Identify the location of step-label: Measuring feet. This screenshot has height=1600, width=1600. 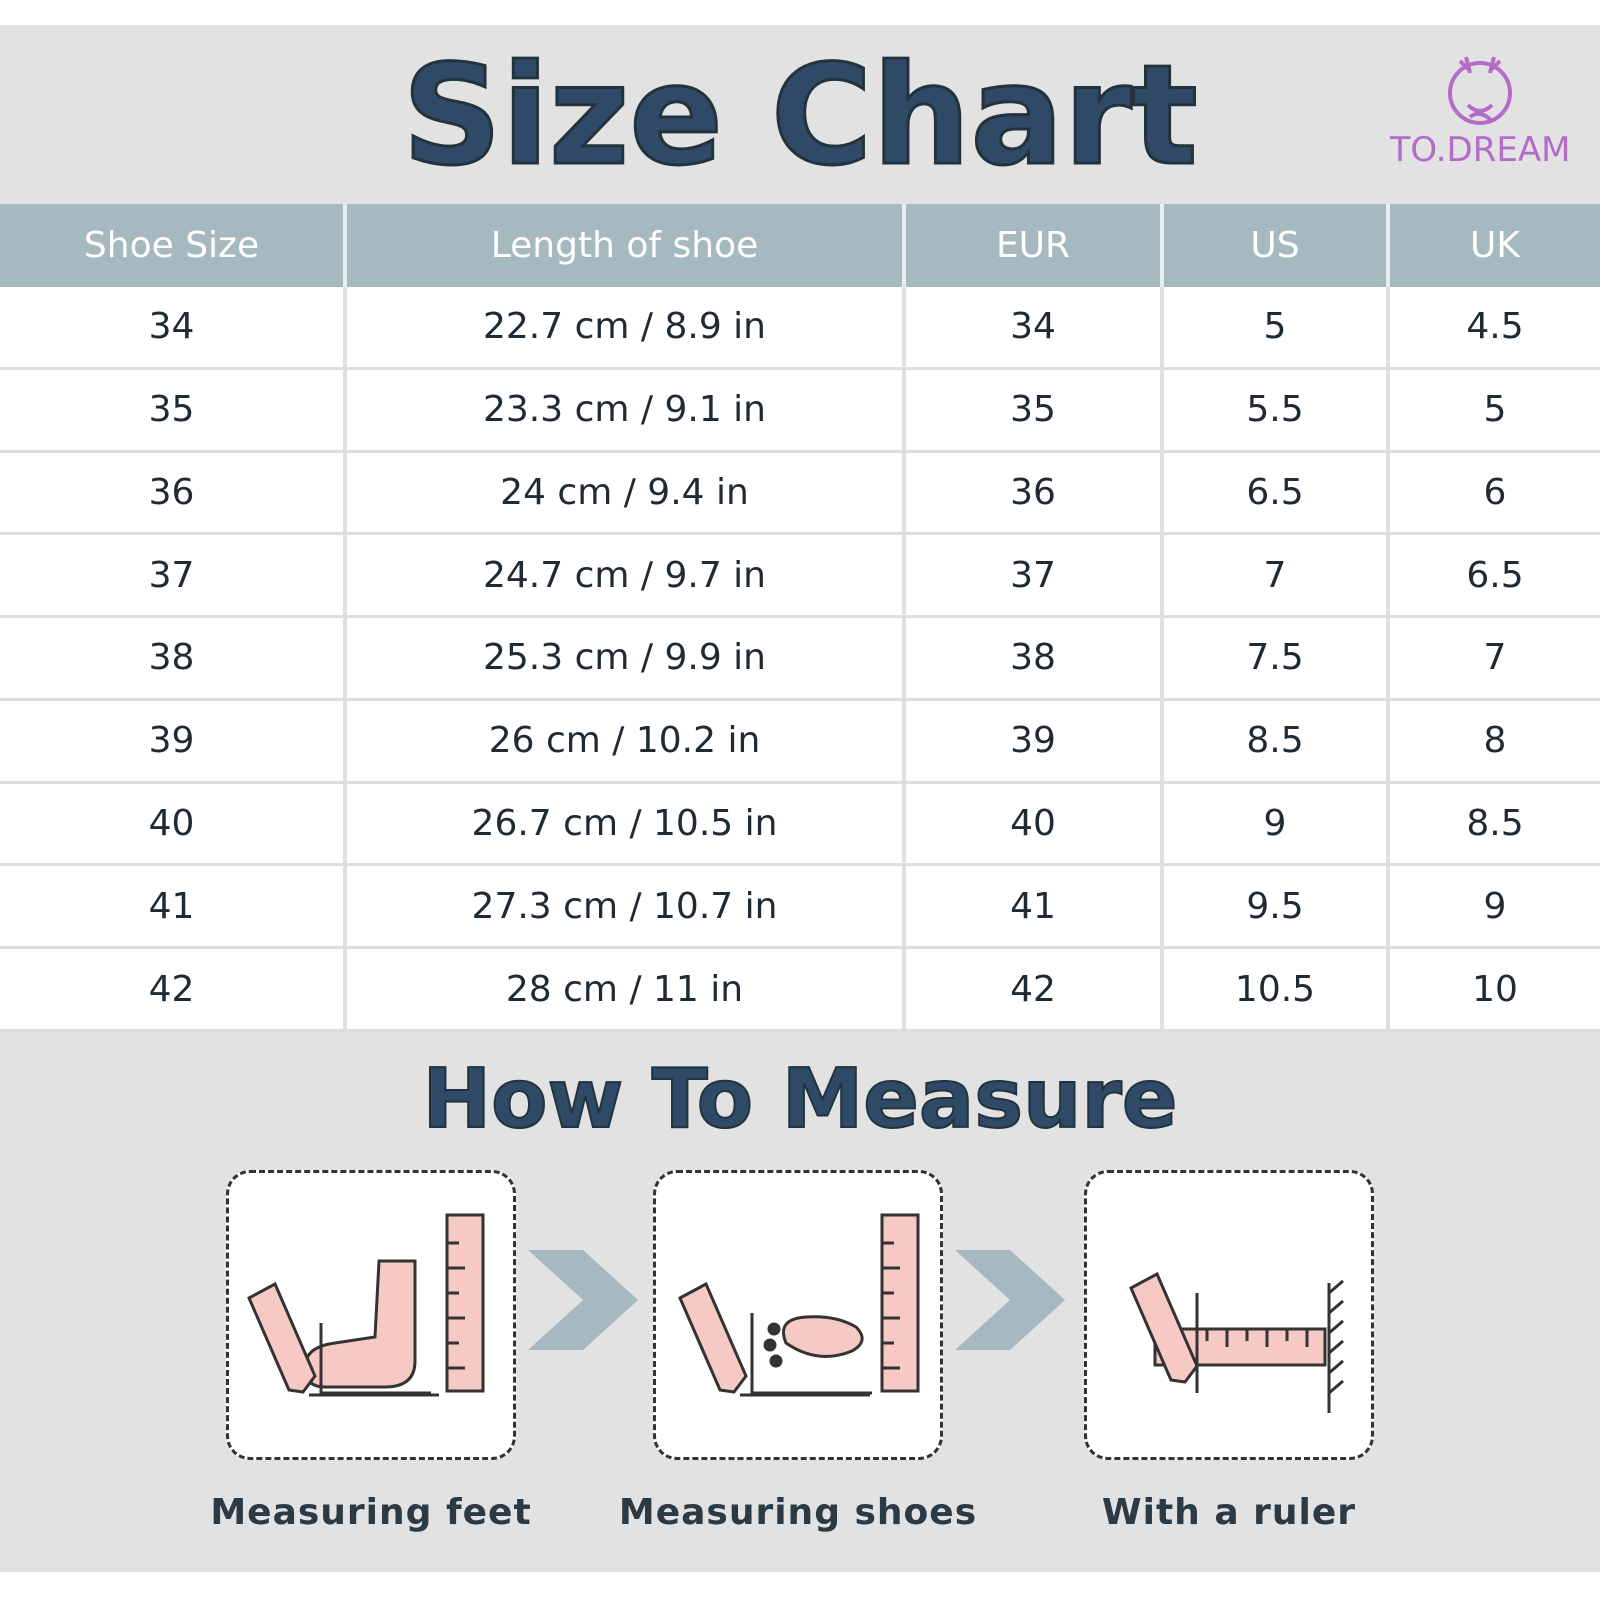
(371, 1512).